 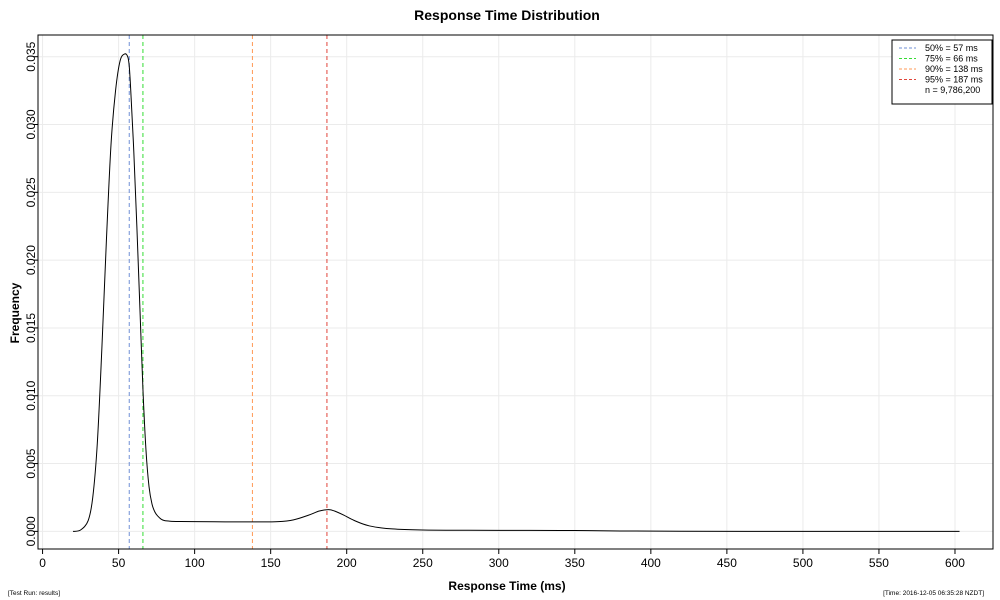 I want to click on y-tick-label: 0.035, so click(x=31, y=56).